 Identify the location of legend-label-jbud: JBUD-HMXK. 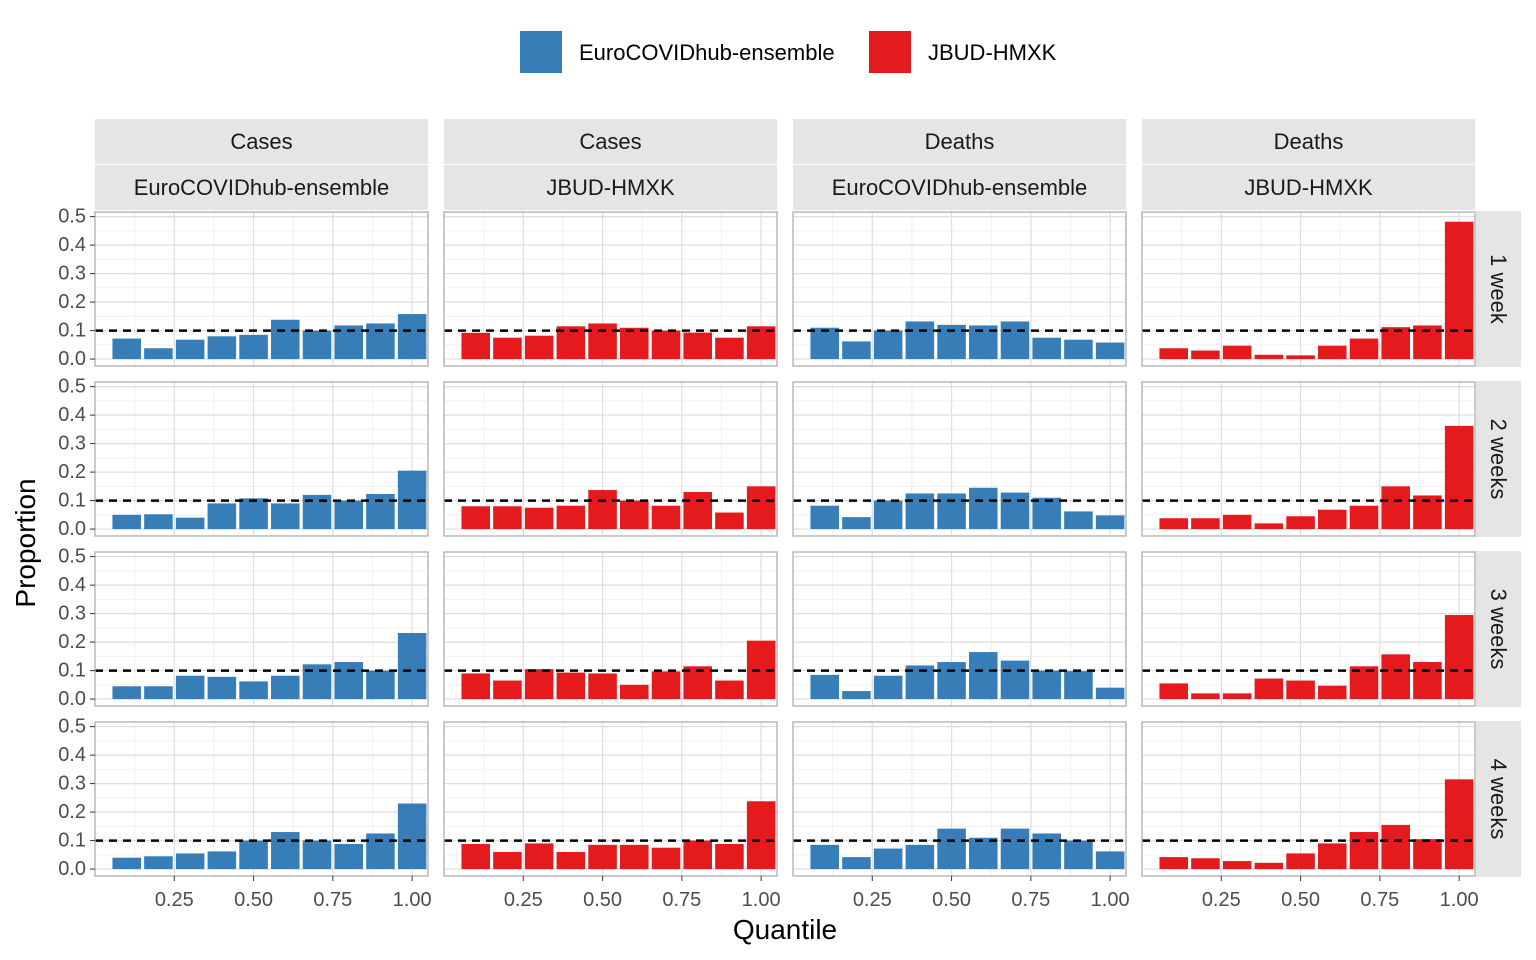
(992, 52).